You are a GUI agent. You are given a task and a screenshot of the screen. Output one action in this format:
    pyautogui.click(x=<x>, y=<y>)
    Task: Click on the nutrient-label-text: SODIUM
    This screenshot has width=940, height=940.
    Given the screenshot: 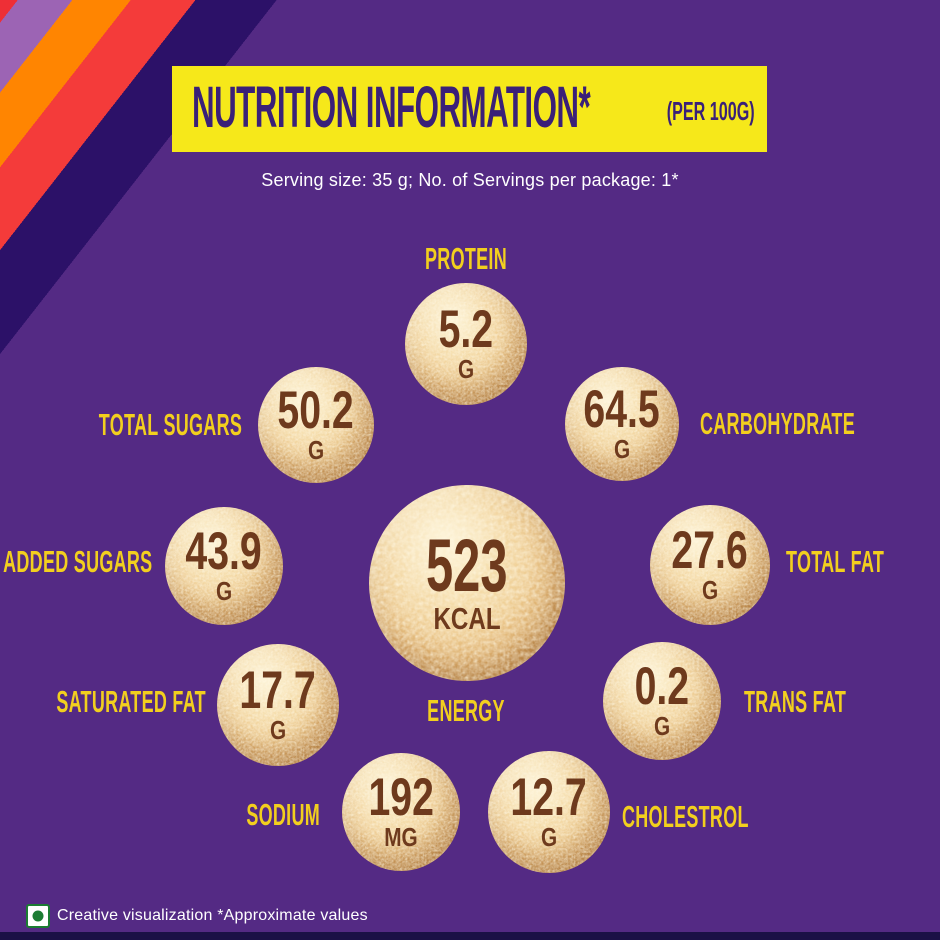 What is the action you would take?
    pyautogui.click(x=283, y=814)
    